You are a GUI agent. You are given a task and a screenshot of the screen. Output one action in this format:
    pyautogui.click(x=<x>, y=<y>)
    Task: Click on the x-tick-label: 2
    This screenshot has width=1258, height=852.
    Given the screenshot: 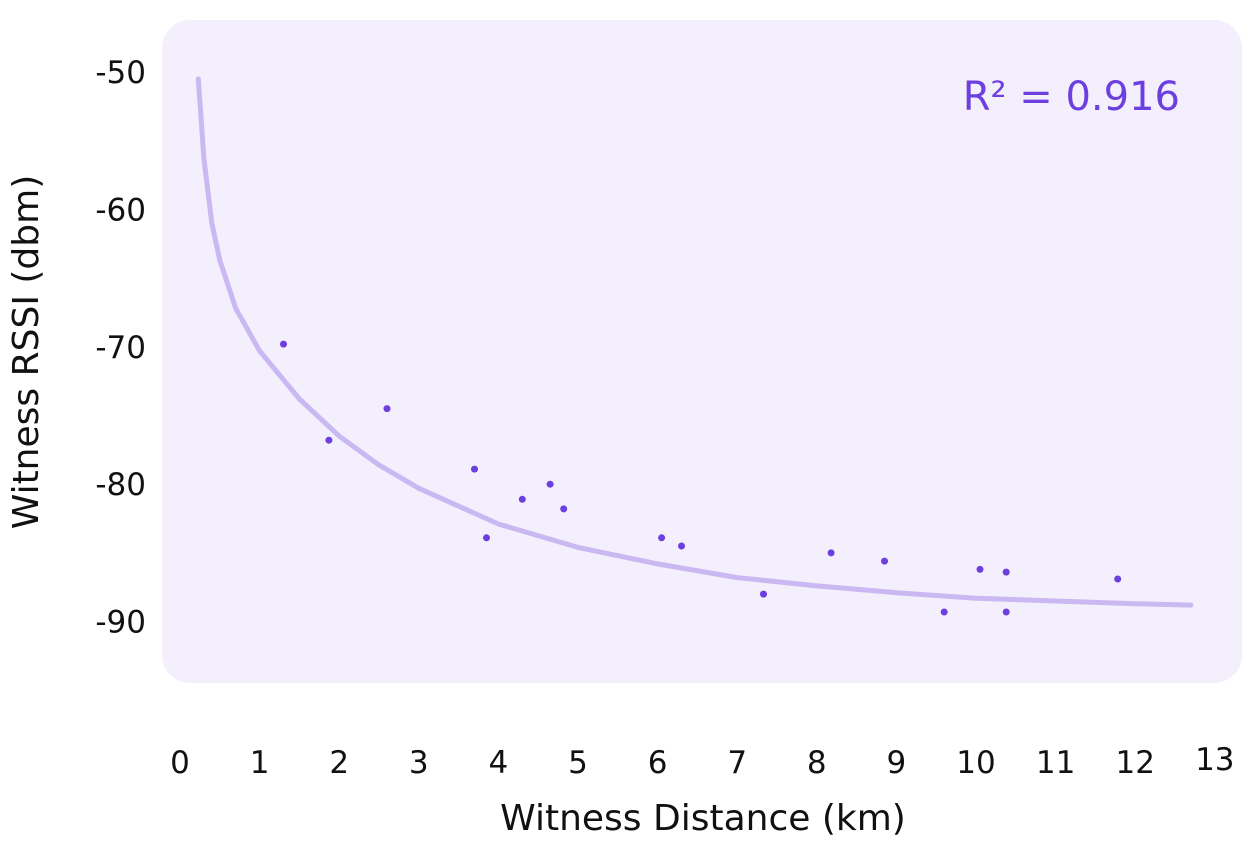 What is the action you would take?
    pyautogui.click(x=339, y=763)
    